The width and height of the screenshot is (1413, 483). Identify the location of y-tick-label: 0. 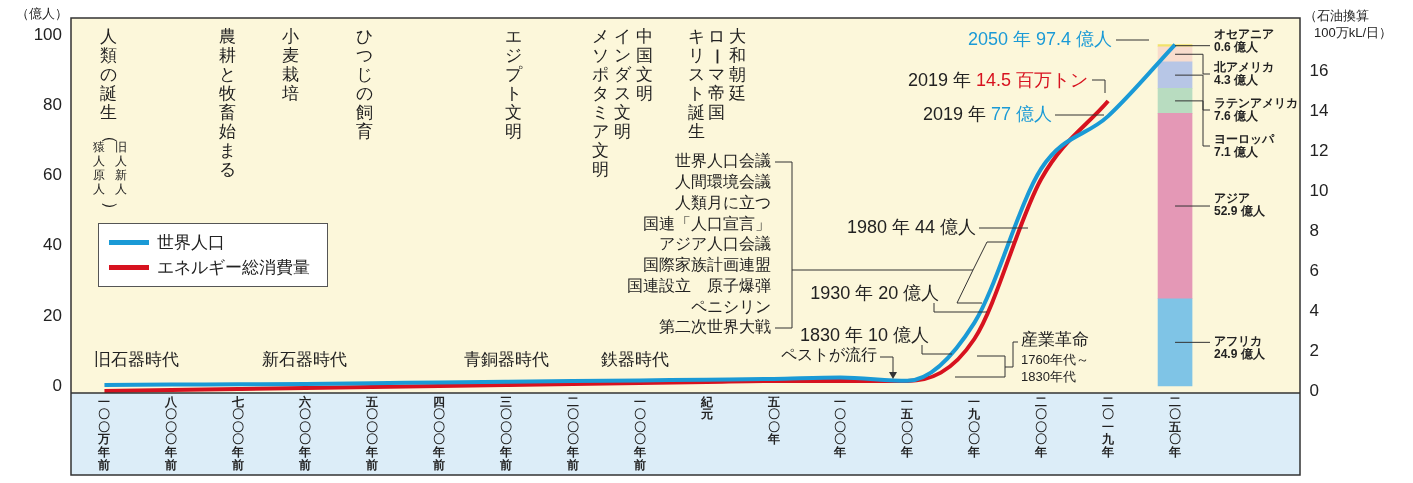
(57, 385).